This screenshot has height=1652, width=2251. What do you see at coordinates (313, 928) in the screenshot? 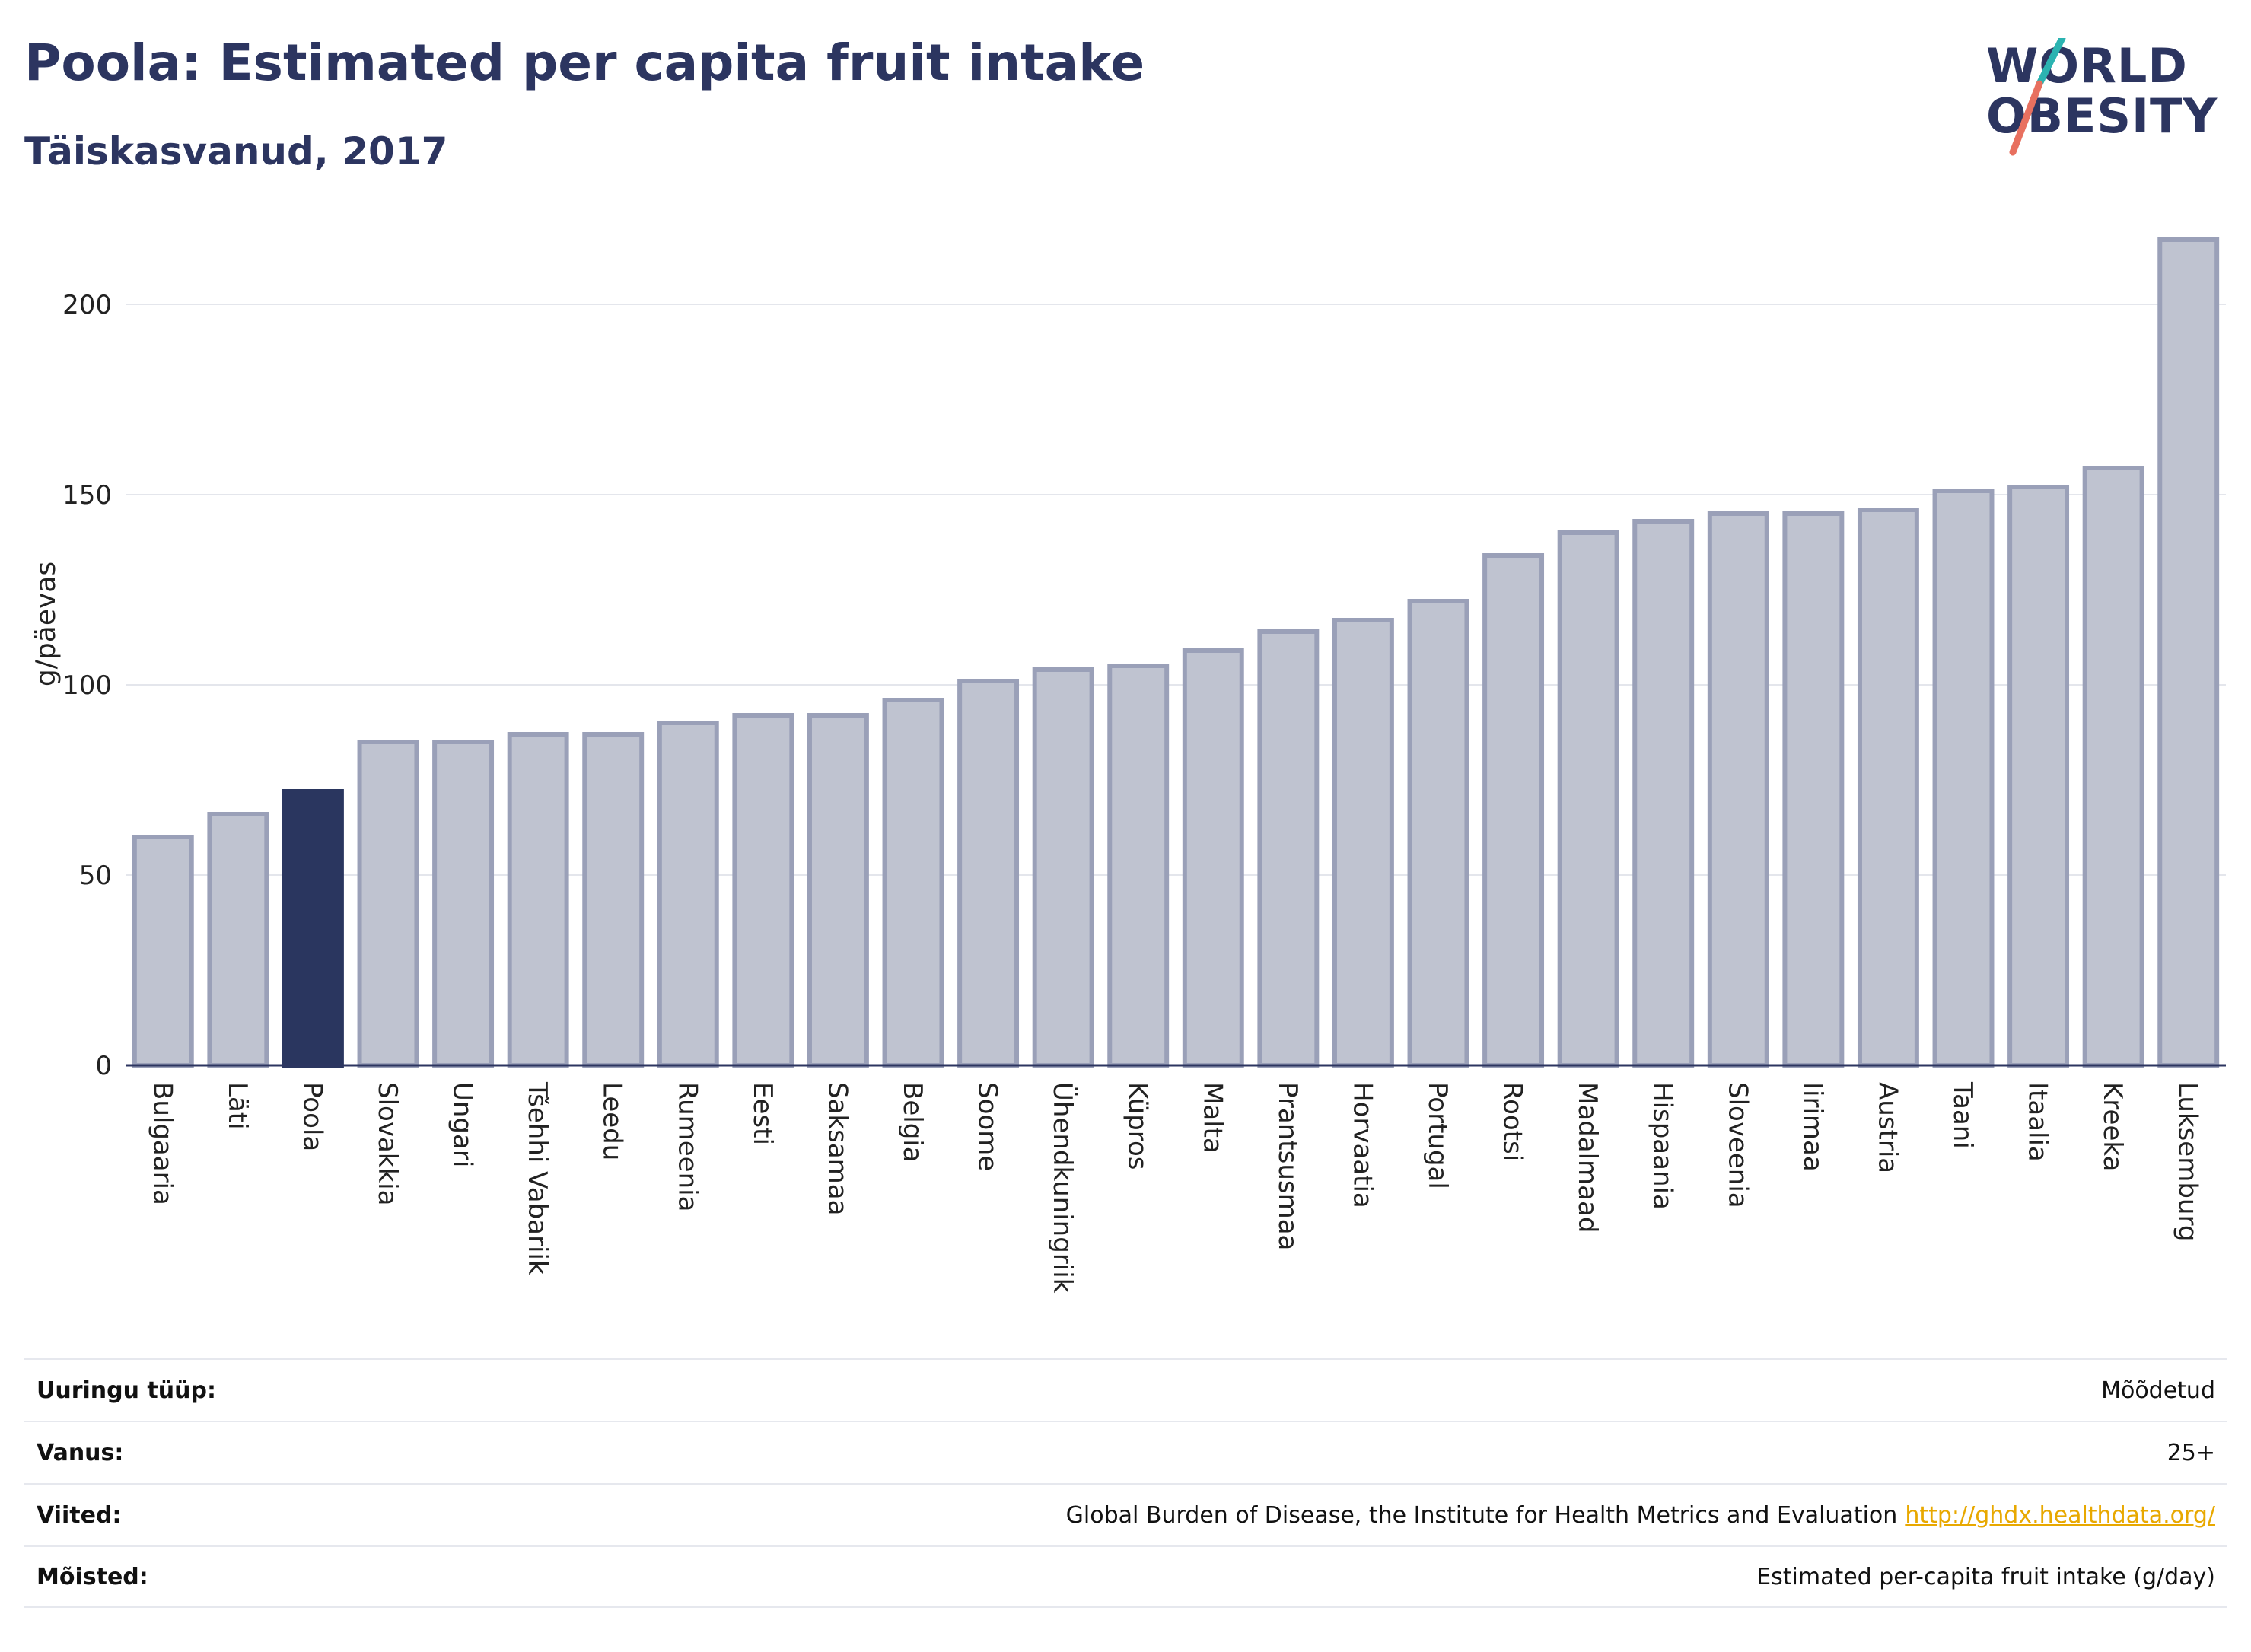
I see `bar-poola` at bounding box center [313, 928].